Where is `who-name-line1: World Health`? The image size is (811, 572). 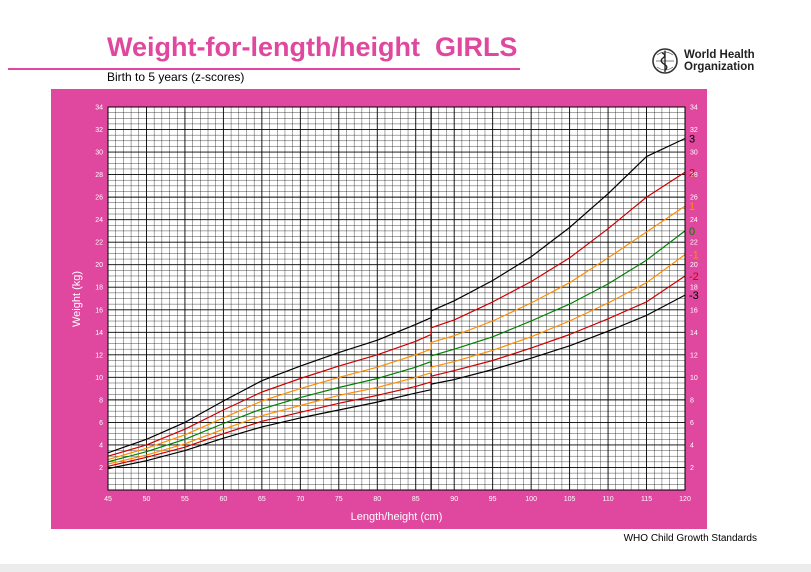
who-name-line1: World Health is located at coordinates (719, 55).